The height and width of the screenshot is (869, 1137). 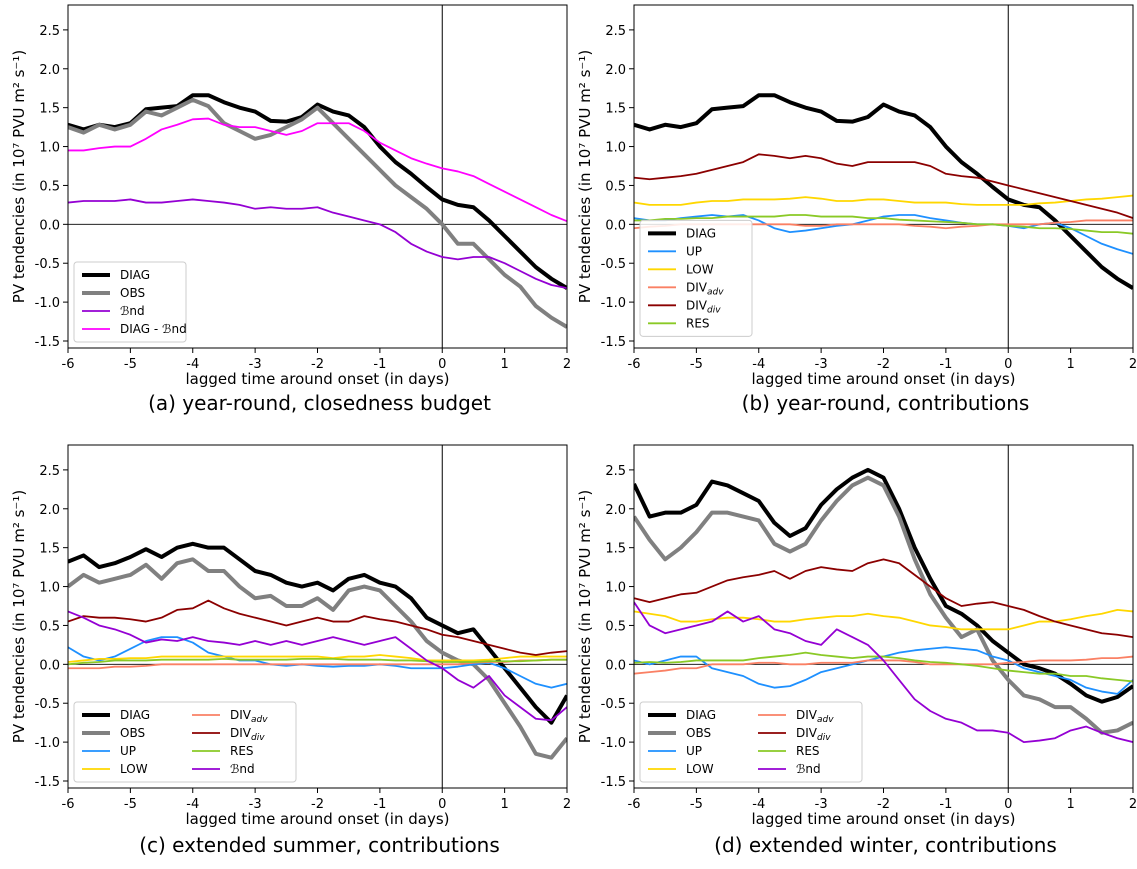 What do you see at coordinates (258, 738) in the screenshot?
I see `legend-subscript: div` at bounding box center [258, 738].